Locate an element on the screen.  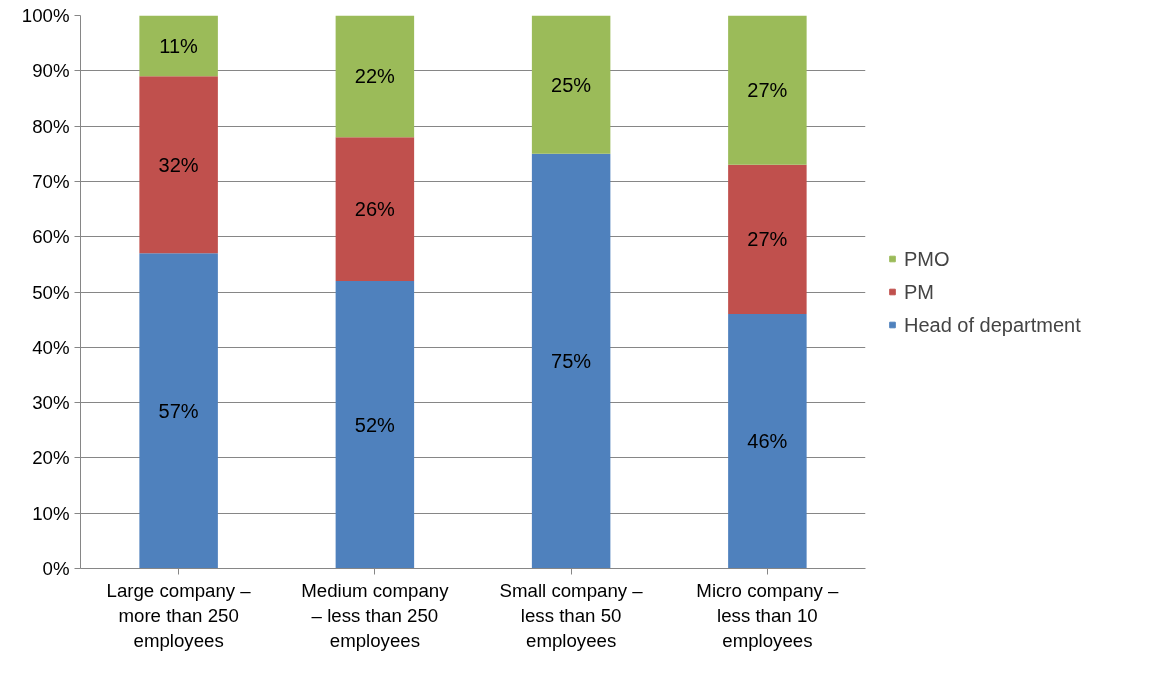
y-tick-label: 30% is located at coordinates (51, 403).